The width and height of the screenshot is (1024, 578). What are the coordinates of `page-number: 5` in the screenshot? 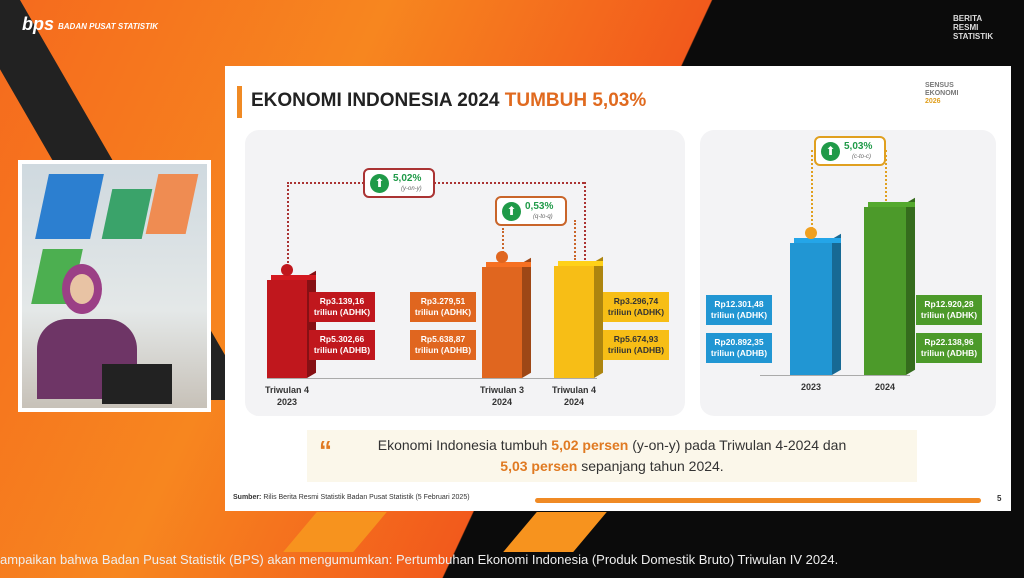 It's located at (999, 498).